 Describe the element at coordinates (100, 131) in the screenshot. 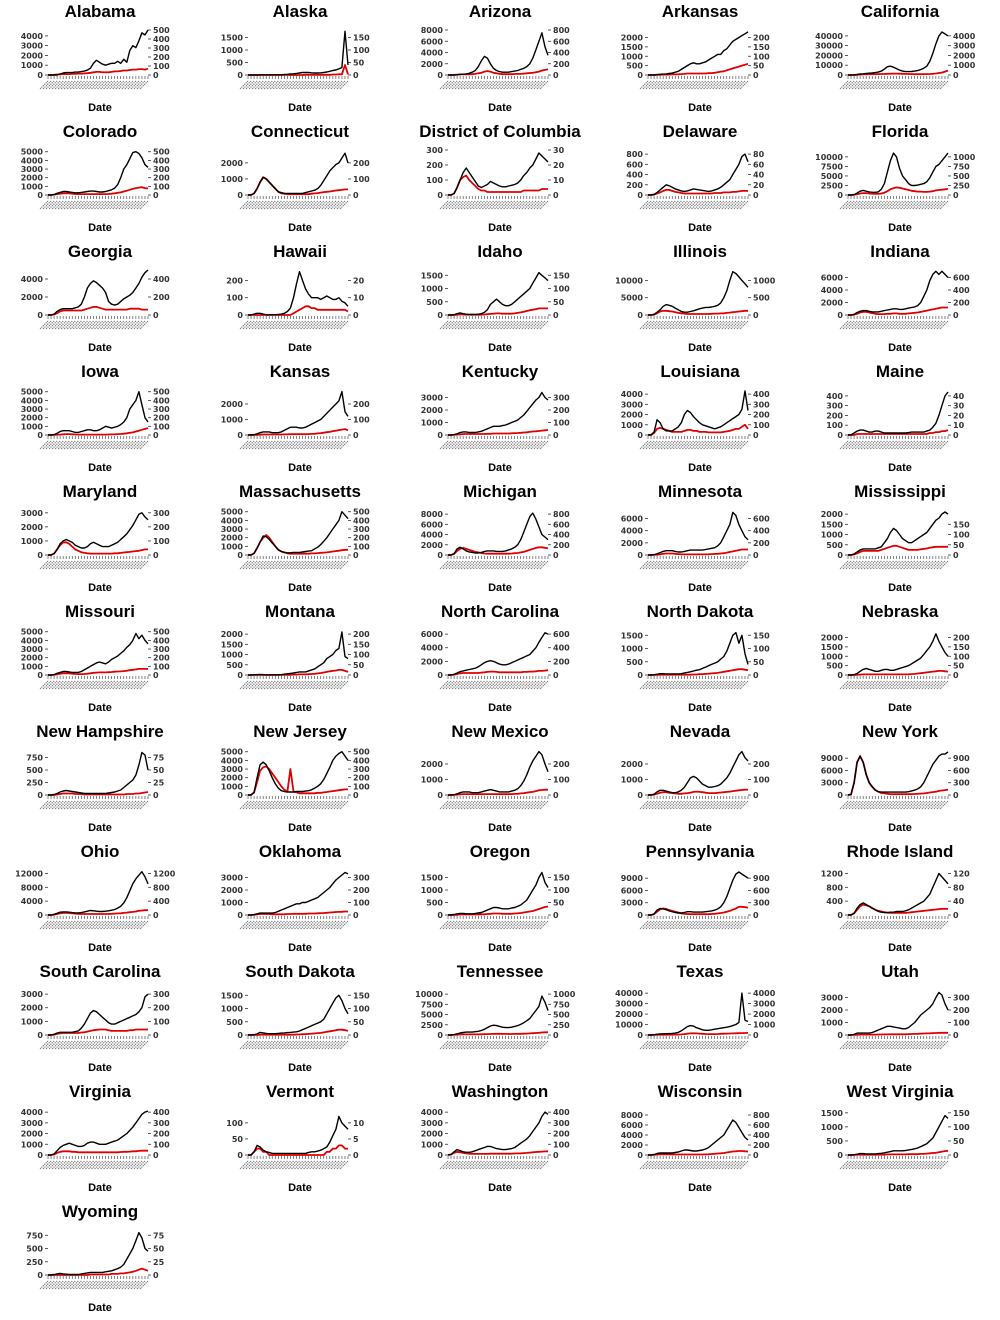

I see `panel-title: Colorado` at that location.